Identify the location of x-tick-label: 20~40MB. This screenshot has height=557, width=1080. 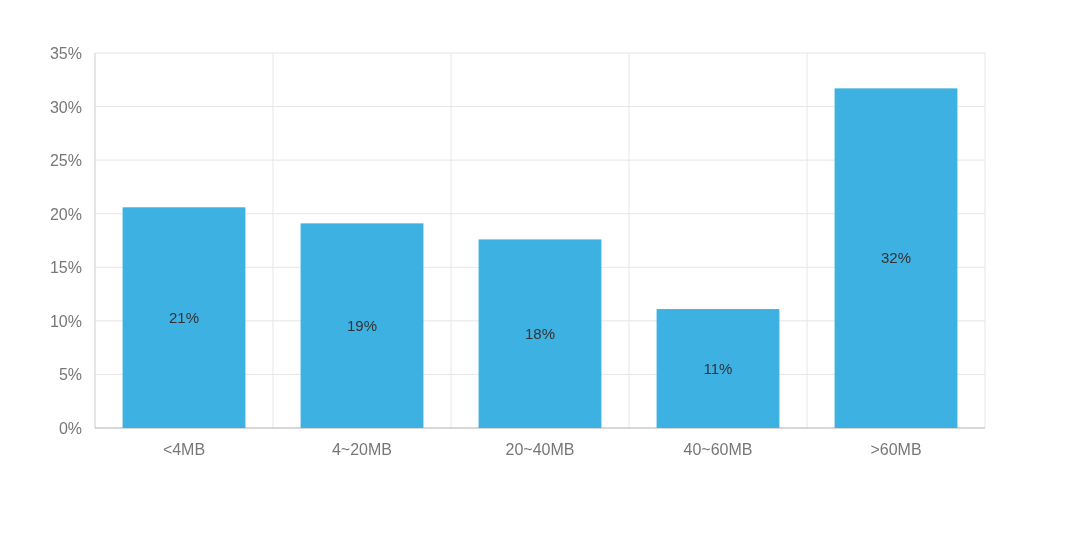
(540, 449).